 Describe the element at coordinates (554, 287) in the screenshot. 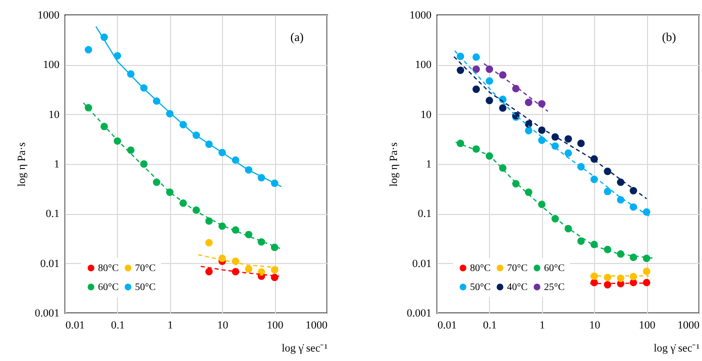

I see `legend-label: 25°C` at that location.